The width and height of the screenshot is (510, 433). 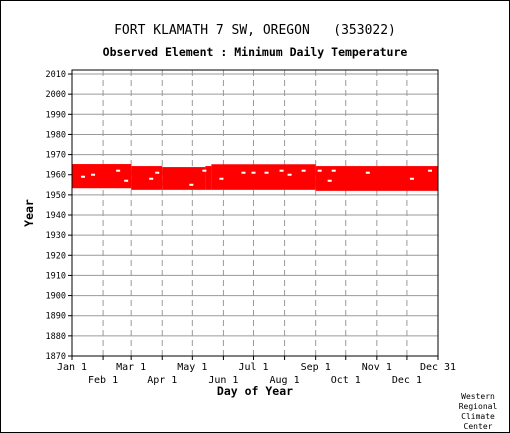 I want to click on x-tick-label: Nov 1, so click(x=377, y=367).